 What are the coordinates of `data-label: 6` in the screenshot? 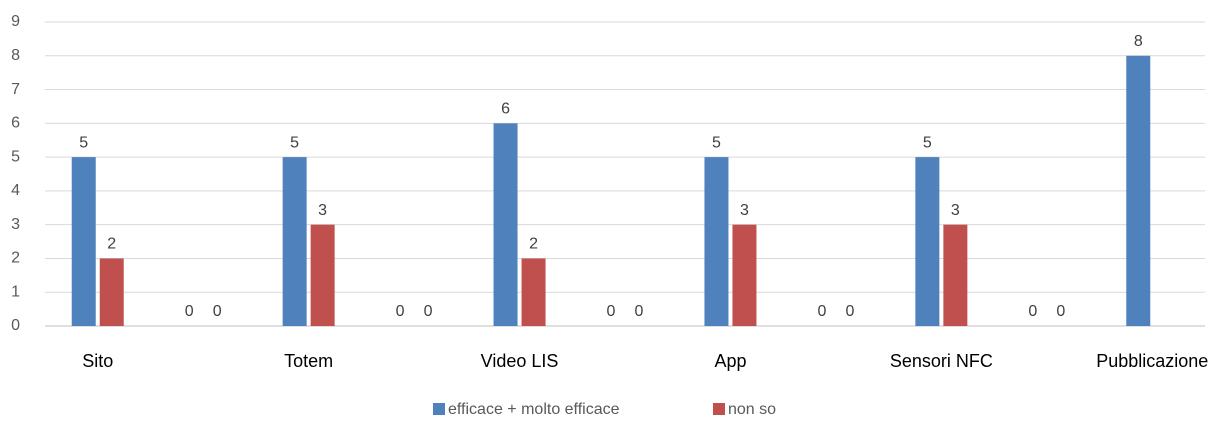 It's located at (505, 109).